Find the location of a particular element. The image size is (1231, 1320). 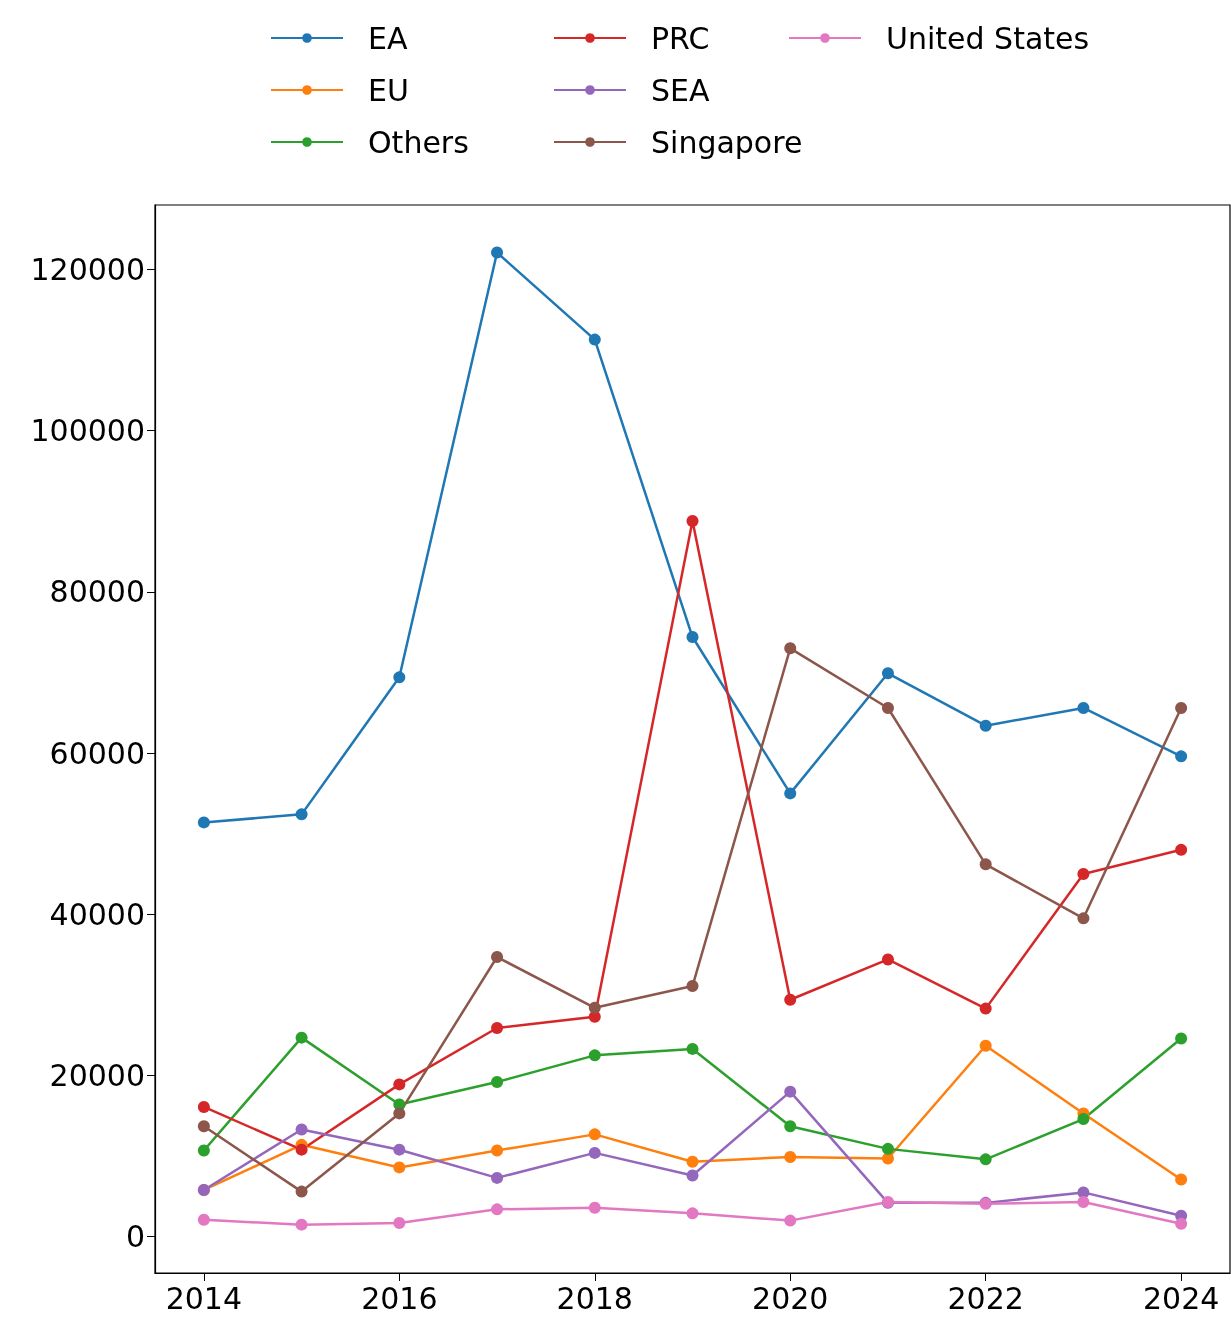

y-tick-label: 120000 is located at coordinates (87, 269).